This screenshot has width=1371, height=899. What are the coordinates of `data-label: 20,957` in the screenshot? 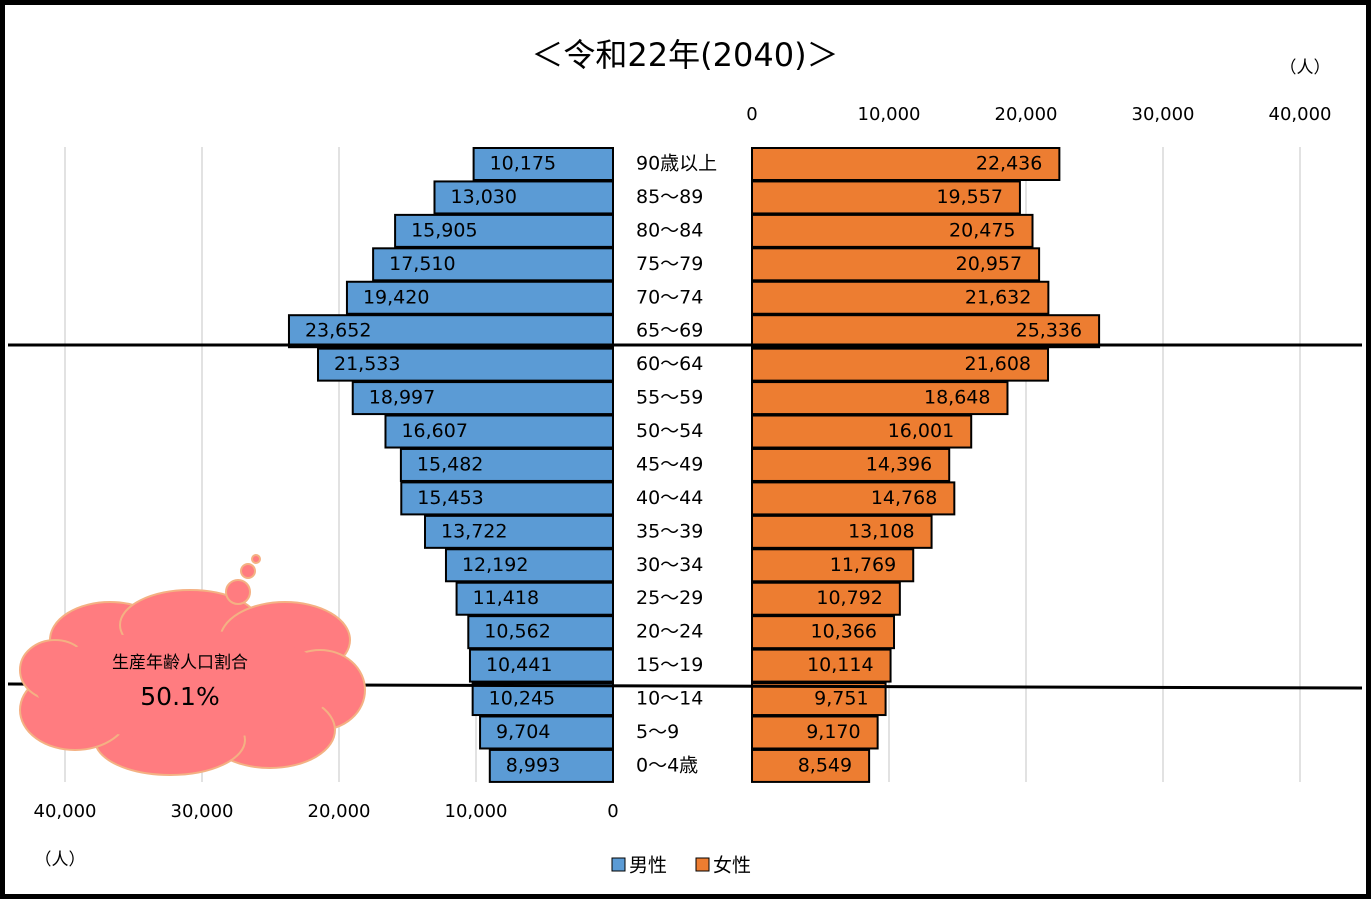 It's located at (989, 264).